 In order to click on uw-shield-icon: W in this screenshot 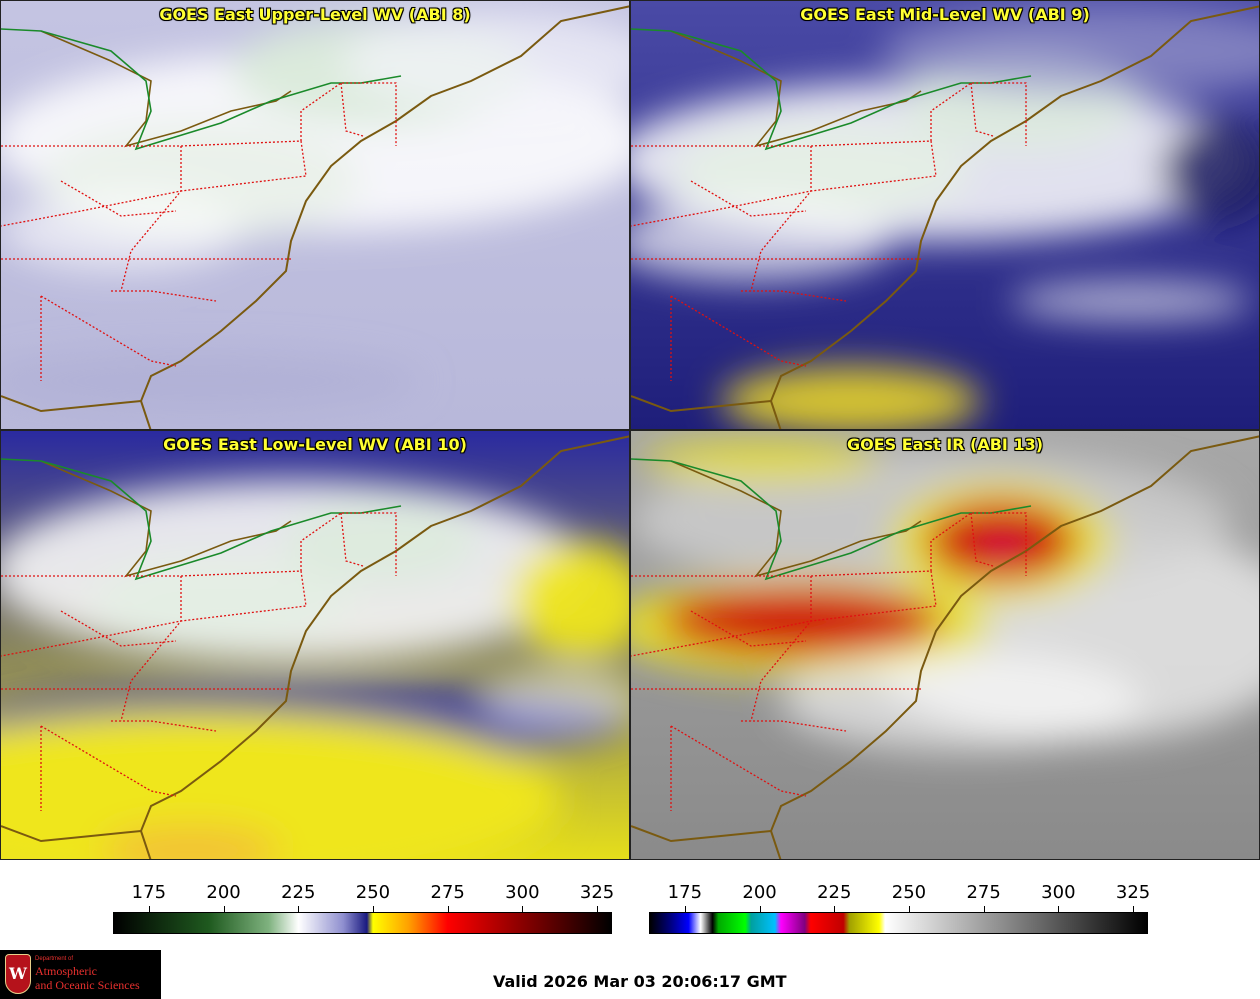, I will do `click(18, 974)`.